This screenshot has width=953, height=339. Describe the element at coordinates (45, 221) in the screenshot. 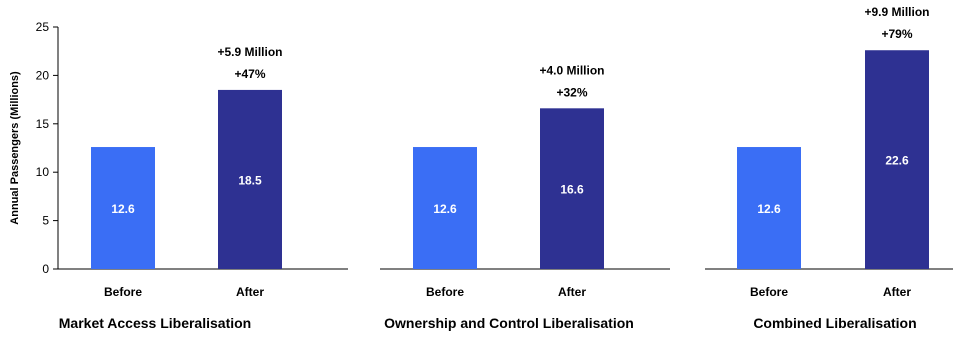

I see `y-tick-label: 5` at that location.